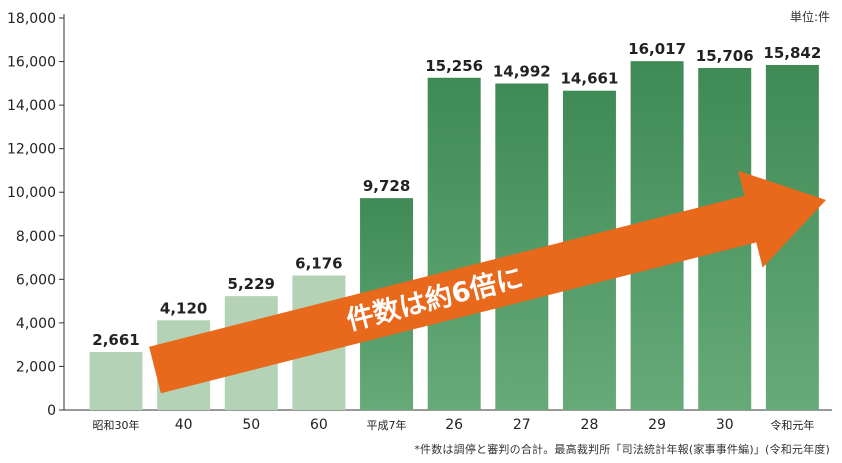 This screenshot has width=842, height=463. Describe the element at coordinates (792, 425) in the screenshot. I see `x-tick-label: 令和元年` at that location.